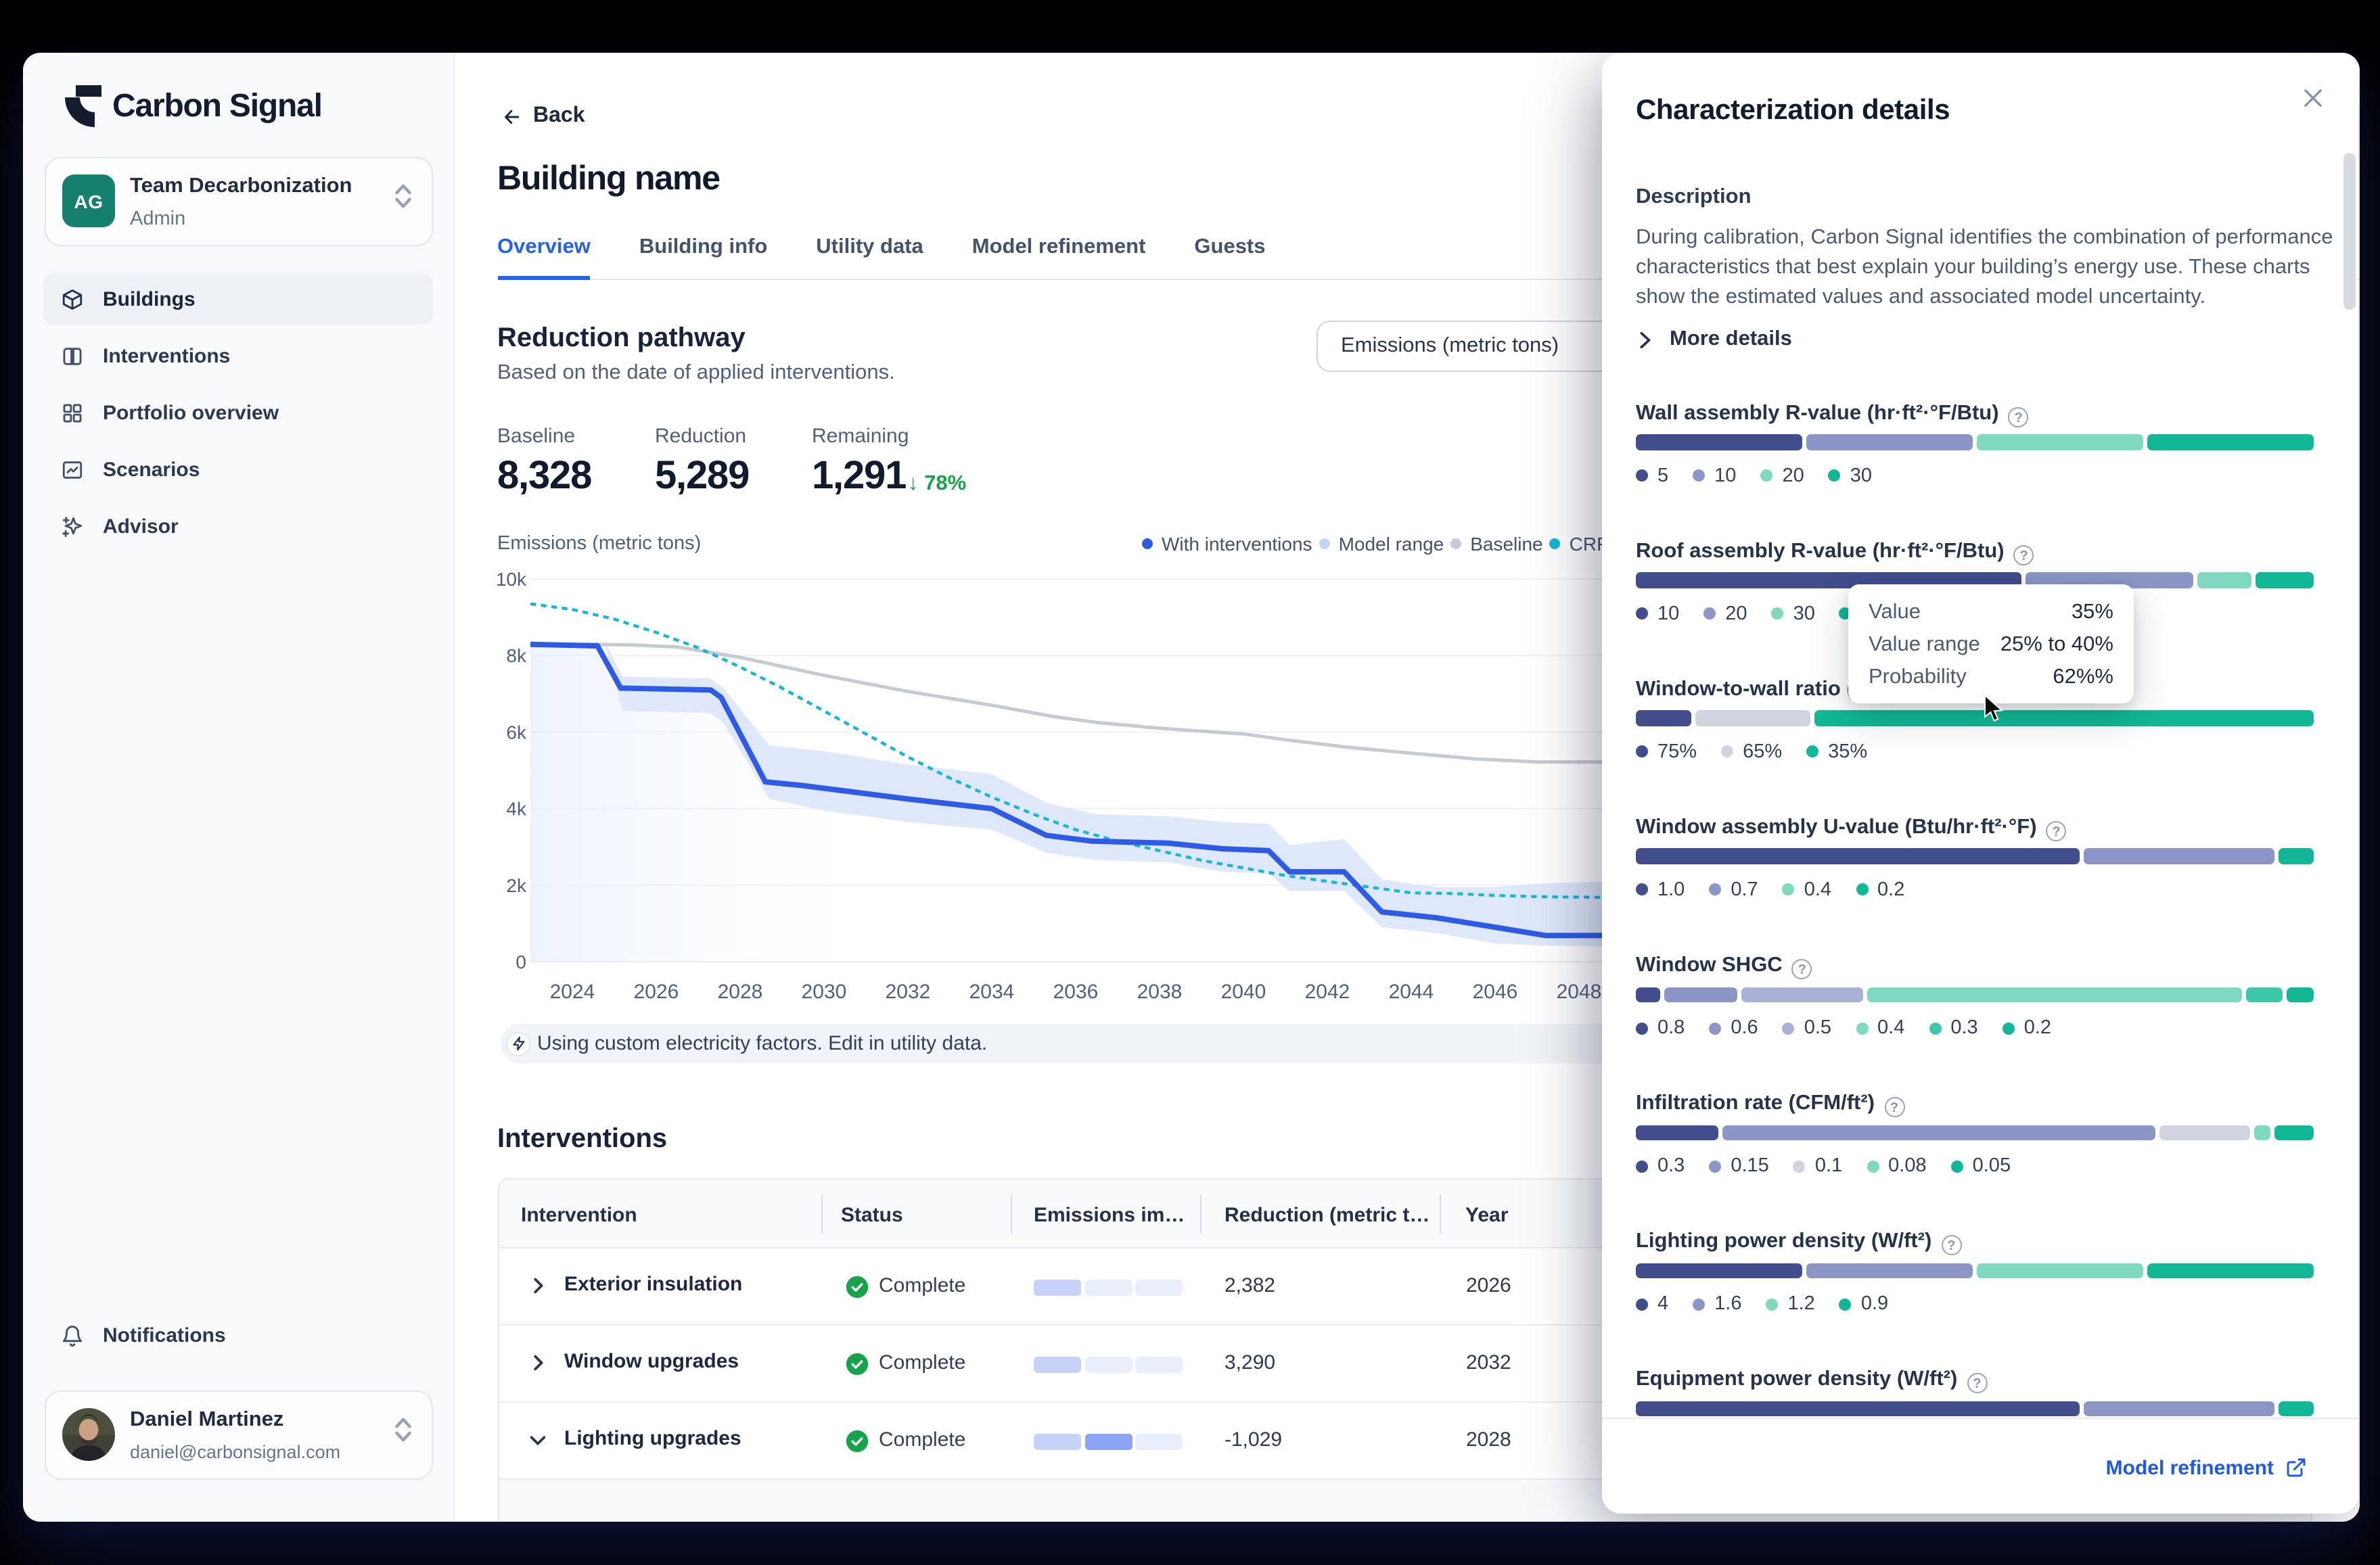  What do you see at coordinates (572, 992) in the screenshot?
I see `svg-text: 2024` at bounding box center [572, 992].